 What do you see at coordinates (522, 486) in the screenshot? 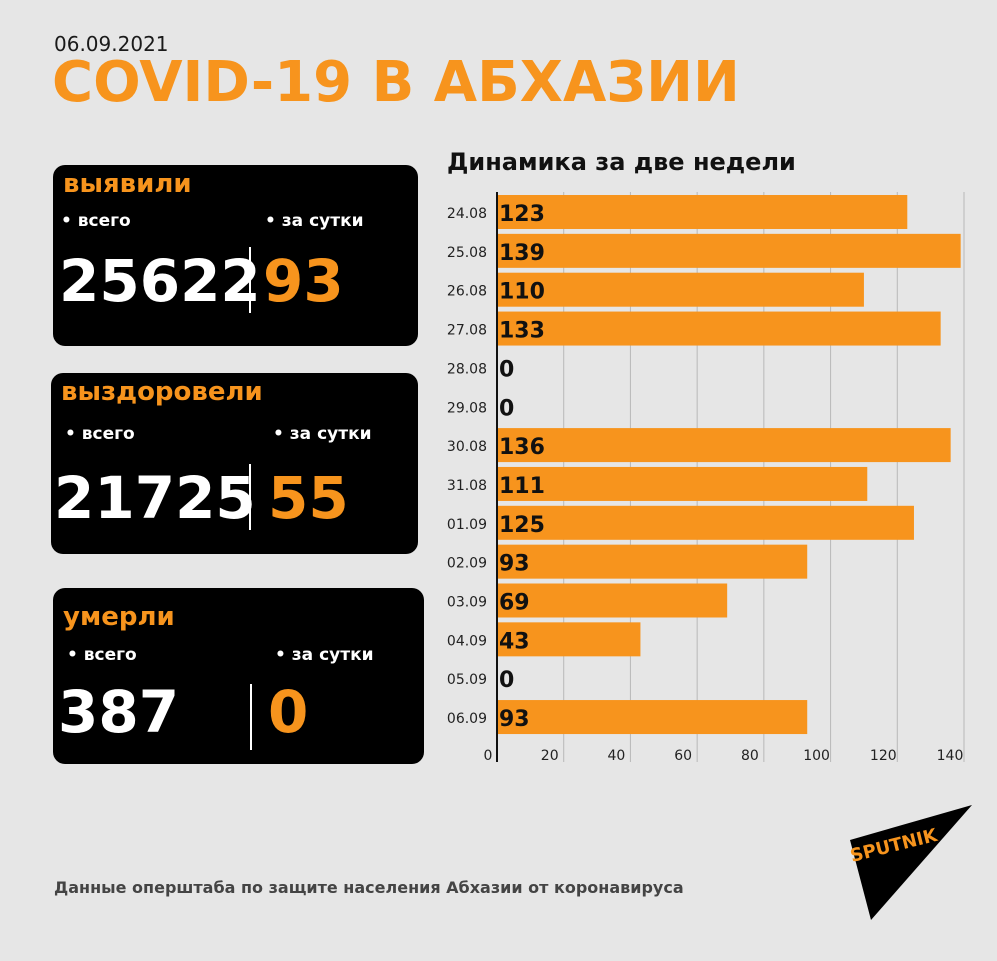
I see `bar-value-label: 111` at bounding box center [522, 486].